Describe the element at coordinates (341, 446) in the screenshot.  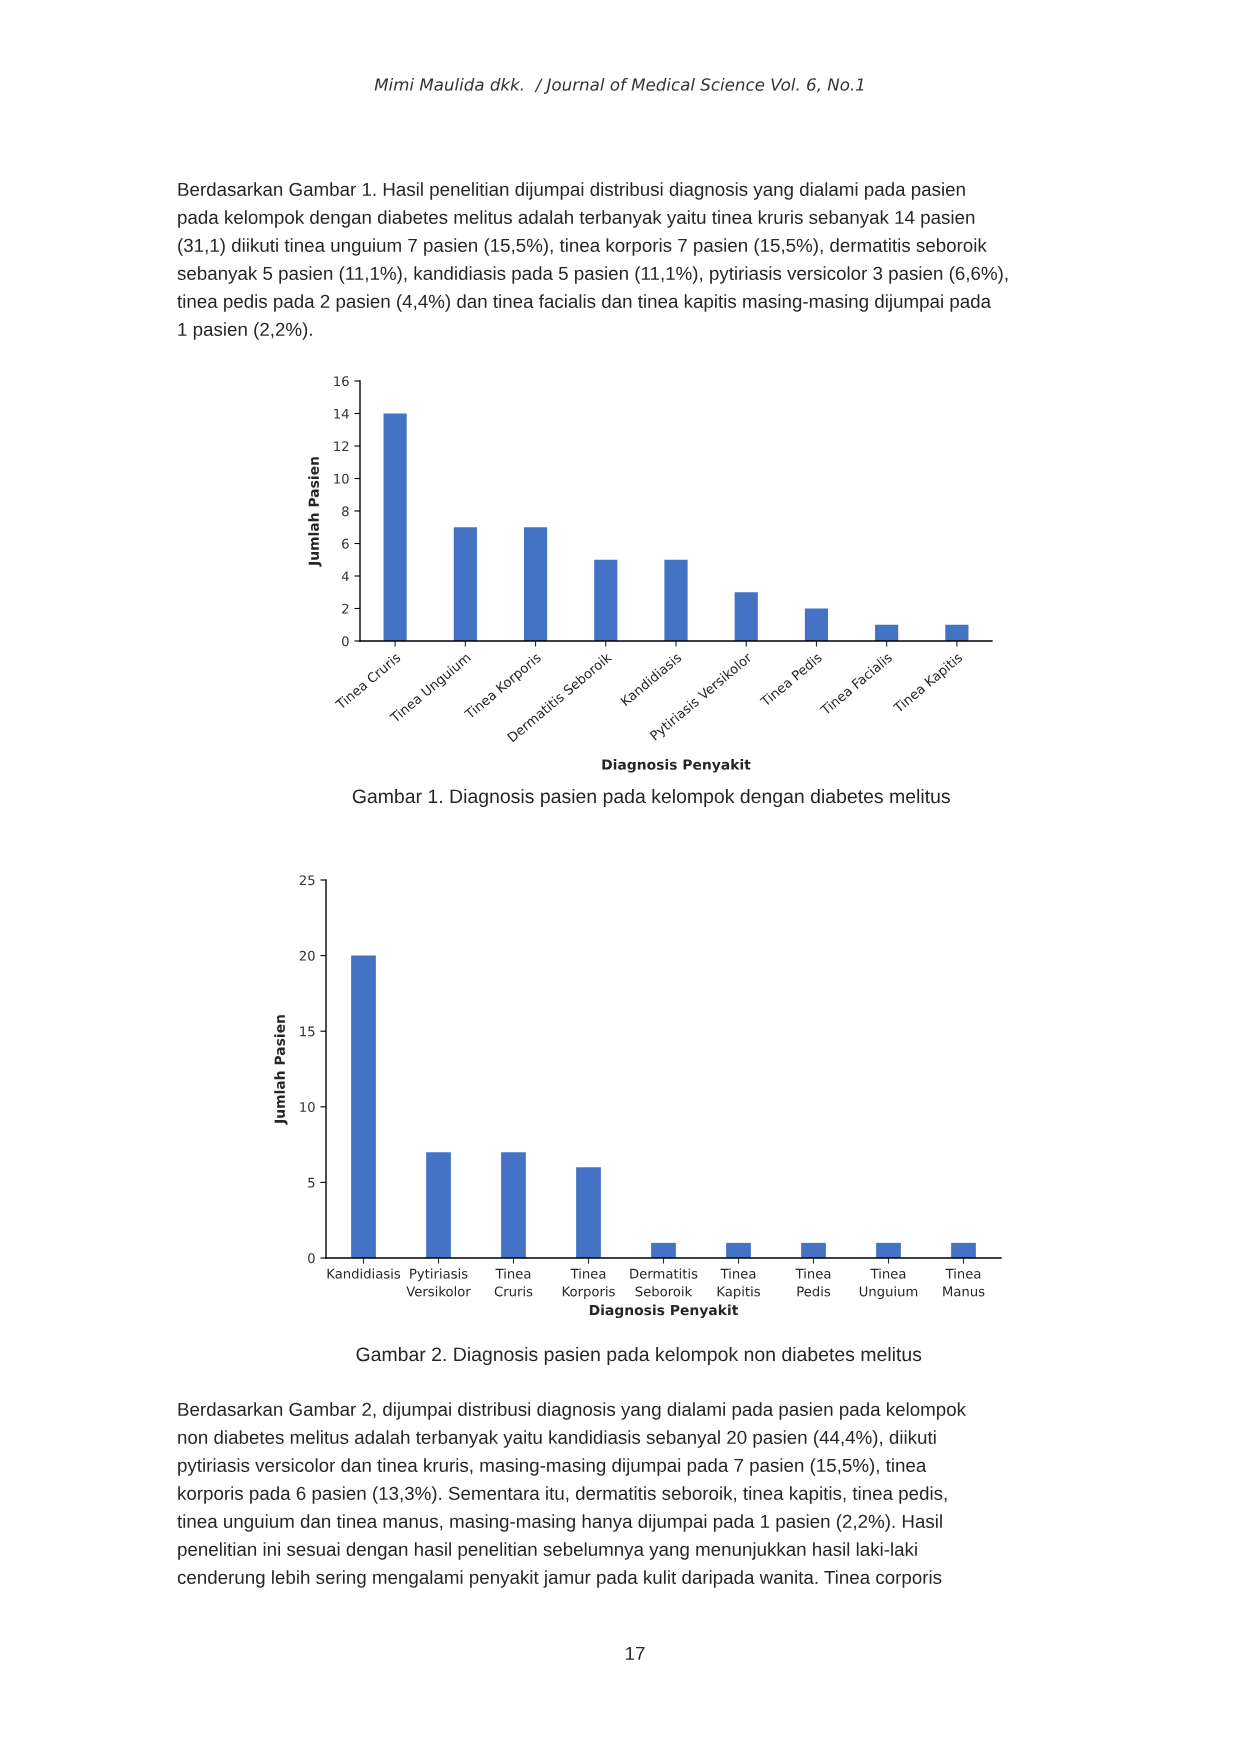
I see `y-tick-label: 12` at that location.